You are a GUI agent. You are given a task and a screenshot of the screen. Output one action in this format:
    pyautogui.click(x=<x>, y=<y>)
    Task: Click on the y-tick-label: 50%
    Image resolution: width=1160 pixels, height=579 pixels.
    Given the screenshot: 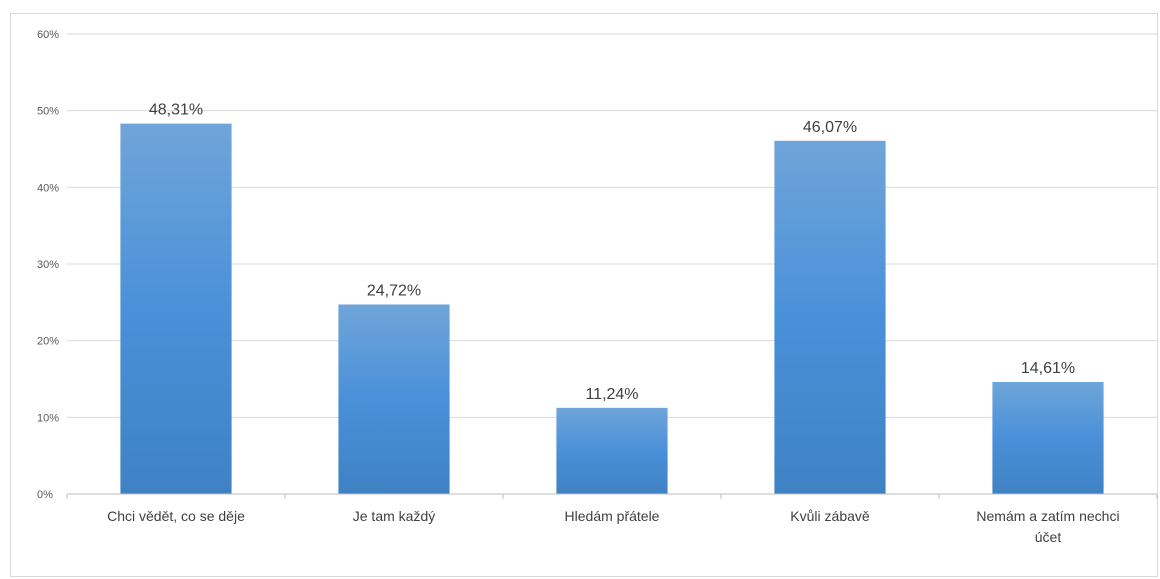 What is the action you would take?
    pyautogui.click(x=48, y=112)
    